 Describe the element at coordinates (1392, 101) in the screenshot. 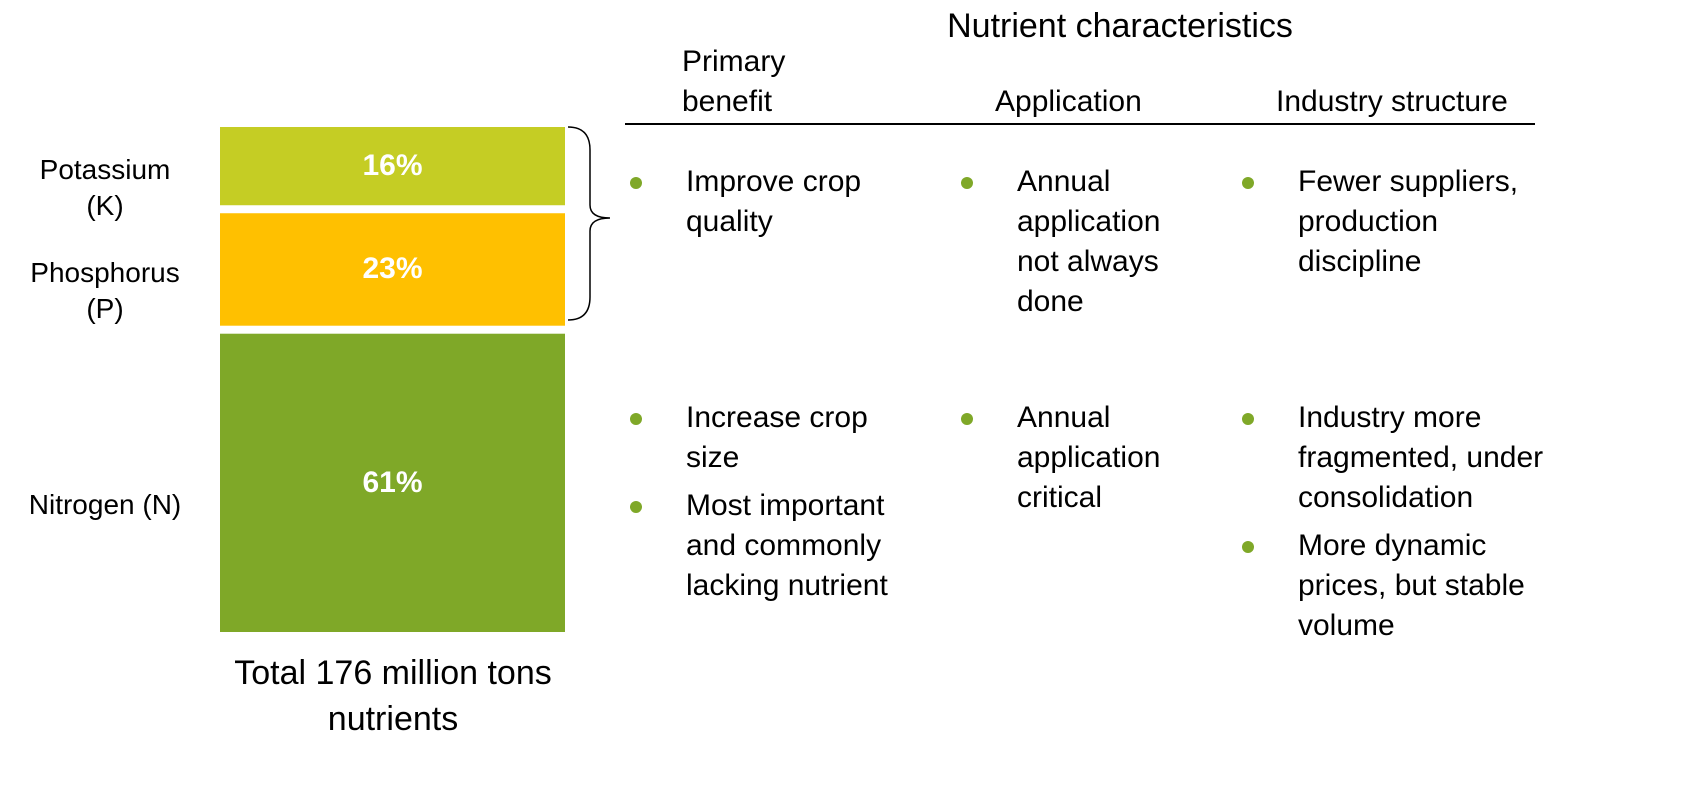

I see `column-header: Industry structure` at that location.